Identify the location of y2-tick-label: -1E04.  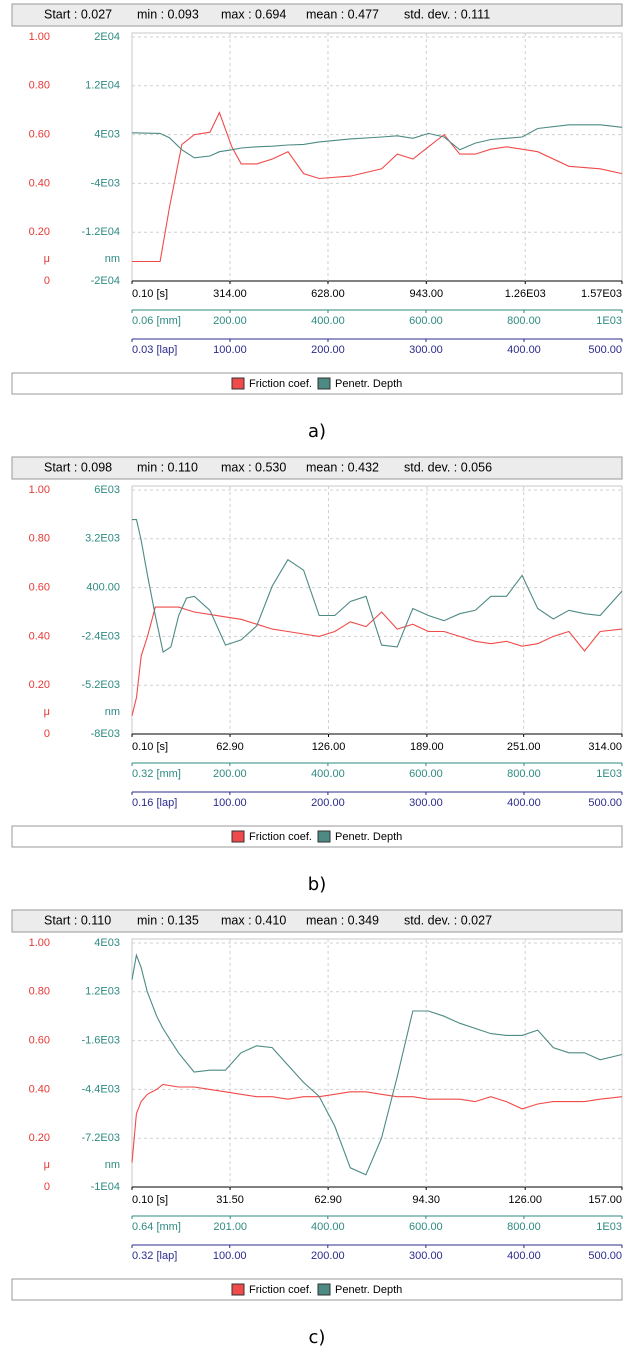
(105, 1187).